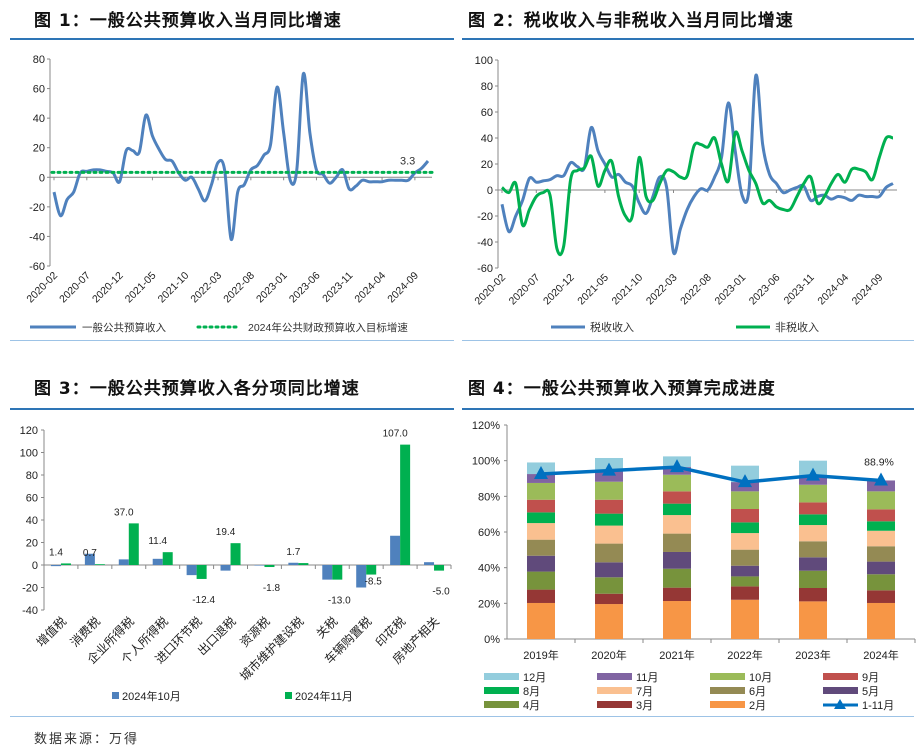 This screenshot has width=919, height=751. What do you see at coordinates (881, 486) in the screenshot?
I see `stack-segment-11月` at bounding box center [881, 486].